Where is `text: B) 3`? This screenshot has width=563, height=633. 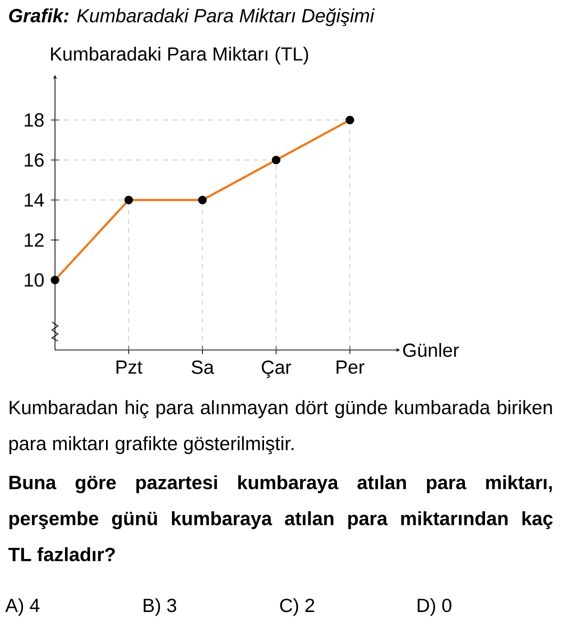
text: B) 3 is located at coordinates (160, 607).